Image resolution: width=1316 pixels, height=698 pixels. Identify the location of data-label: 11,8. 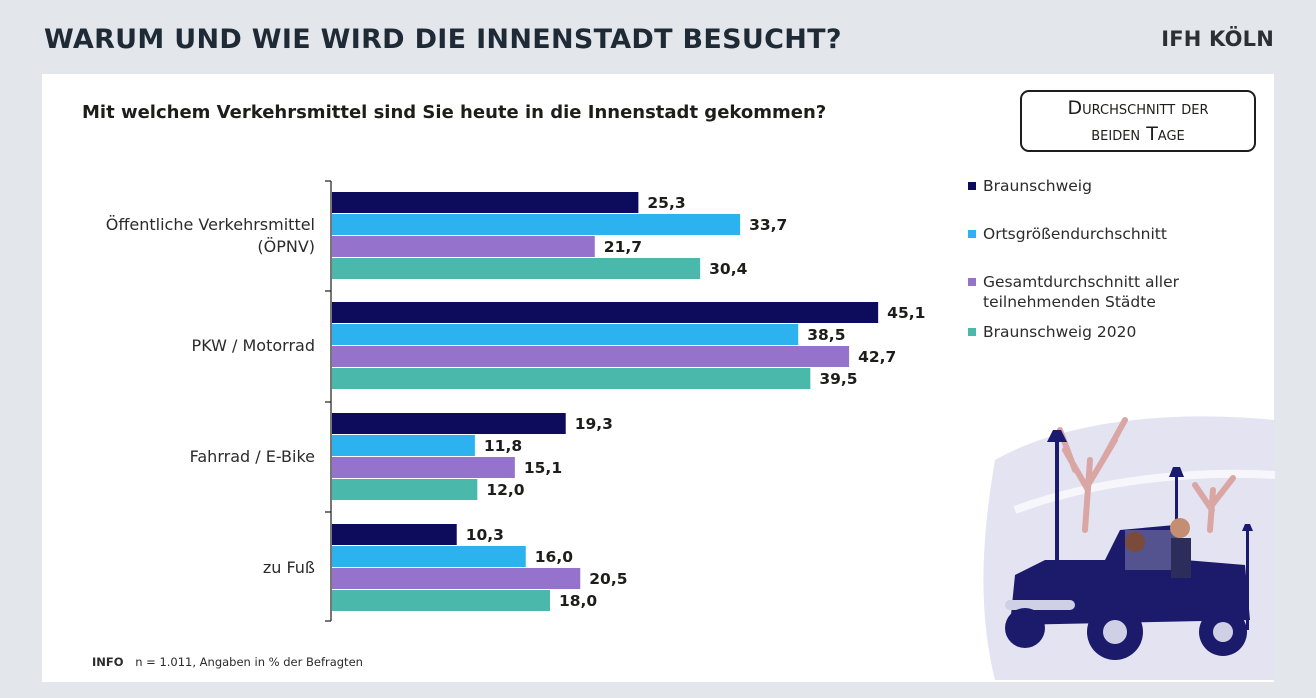
(503, 446).